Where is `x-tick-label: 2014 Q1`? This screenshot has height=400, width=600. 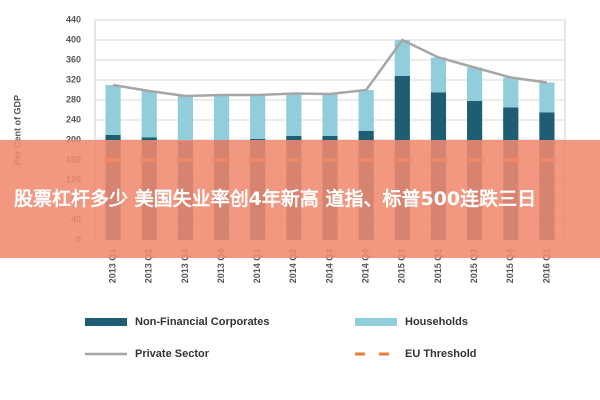 x-tick-label: 2014 Q1 is located at coordinates (257, 266).